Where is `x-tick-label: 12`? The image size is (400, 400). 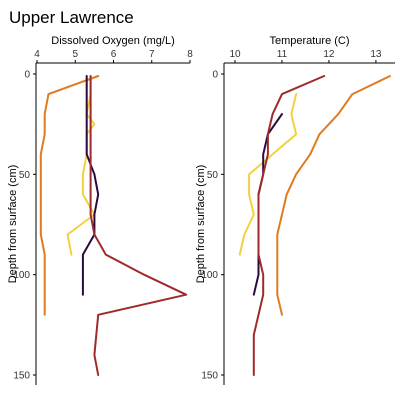
x-tick-label: 12 is located at coordinates (329, 54).